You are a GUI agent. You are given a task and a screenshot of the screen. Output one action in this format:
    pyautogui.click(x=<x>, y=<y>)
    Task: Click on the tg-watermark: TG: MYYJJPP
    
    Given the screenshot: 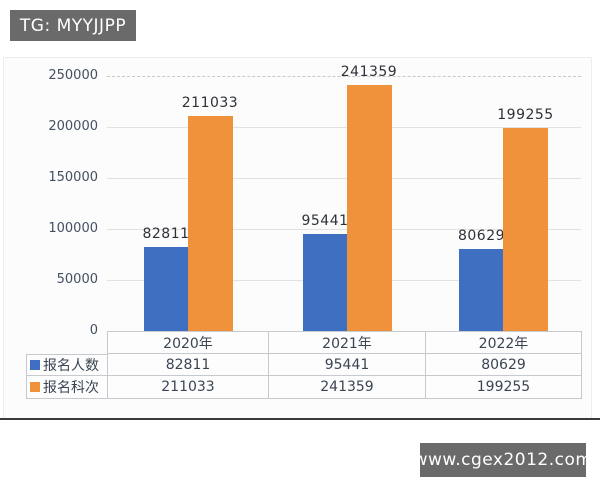 What is the action you would take?
    pyautogui.click(x=73, y=25)
    